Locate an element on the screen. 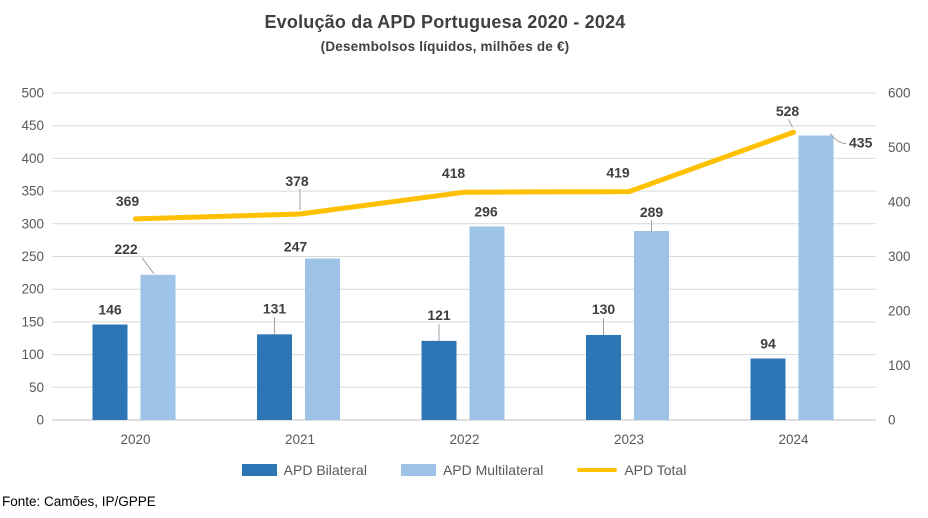 This screenshot has height=518, width=928. svg-text: 600 is located at coordinates (899, 93).